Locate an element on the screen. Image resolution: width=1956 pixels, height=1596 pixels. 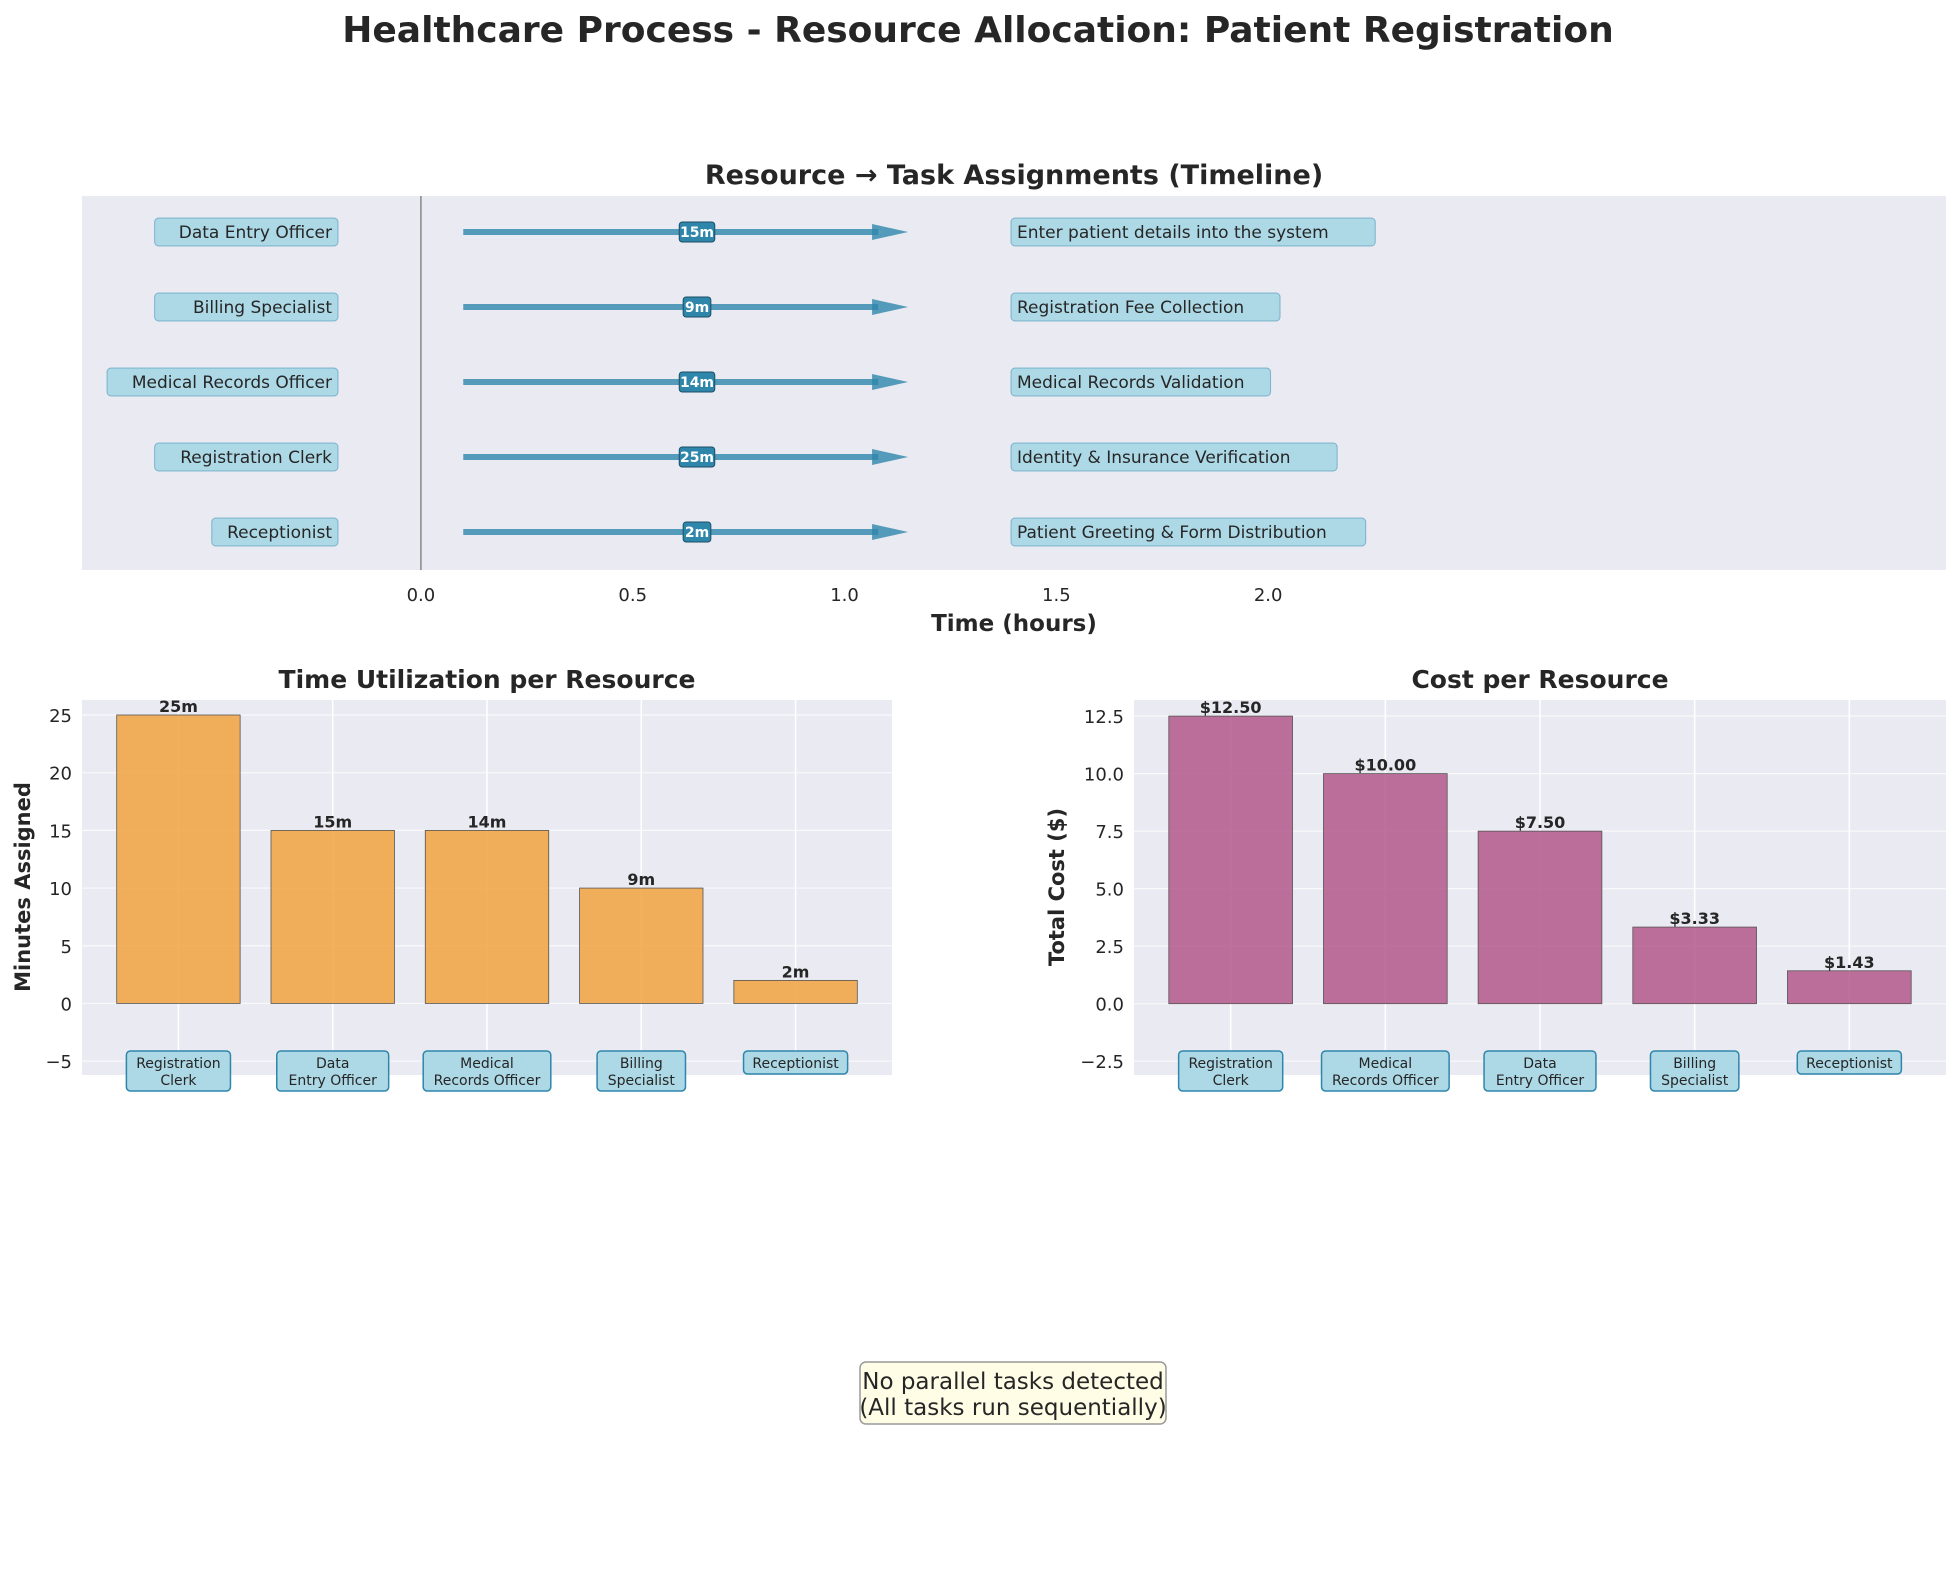
cost-category-label-text: Records Officer is located at coordinates (1385, 1081).